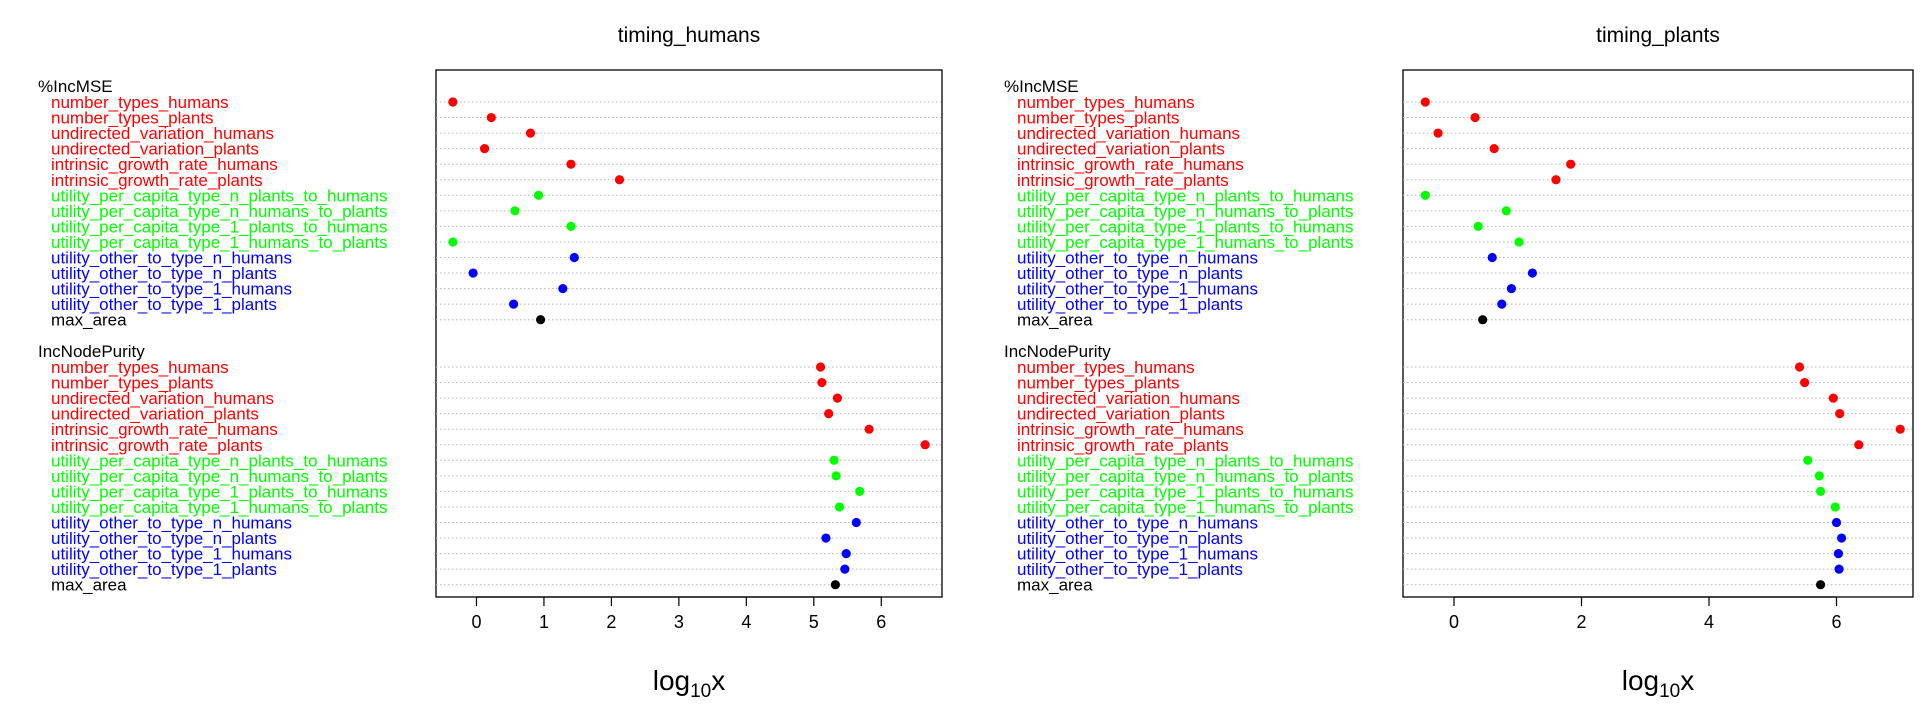 Image resolution: width=1920 pixels, height=720 pixels. I want to click on x-axis-title-tail: x, so click(1687, 680).